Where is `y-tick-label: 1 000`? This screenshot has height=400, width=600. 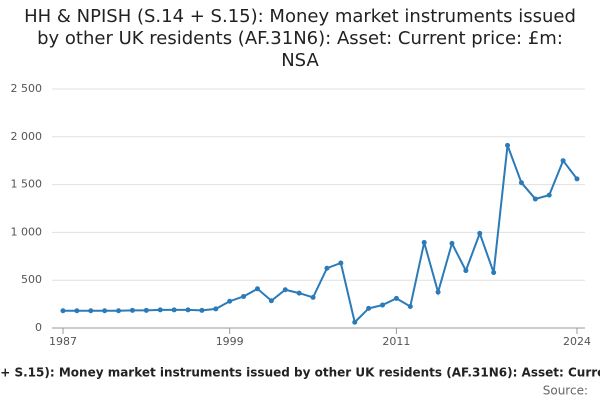
y-tick-label: 1 000 is located at coordinates (27, 231).